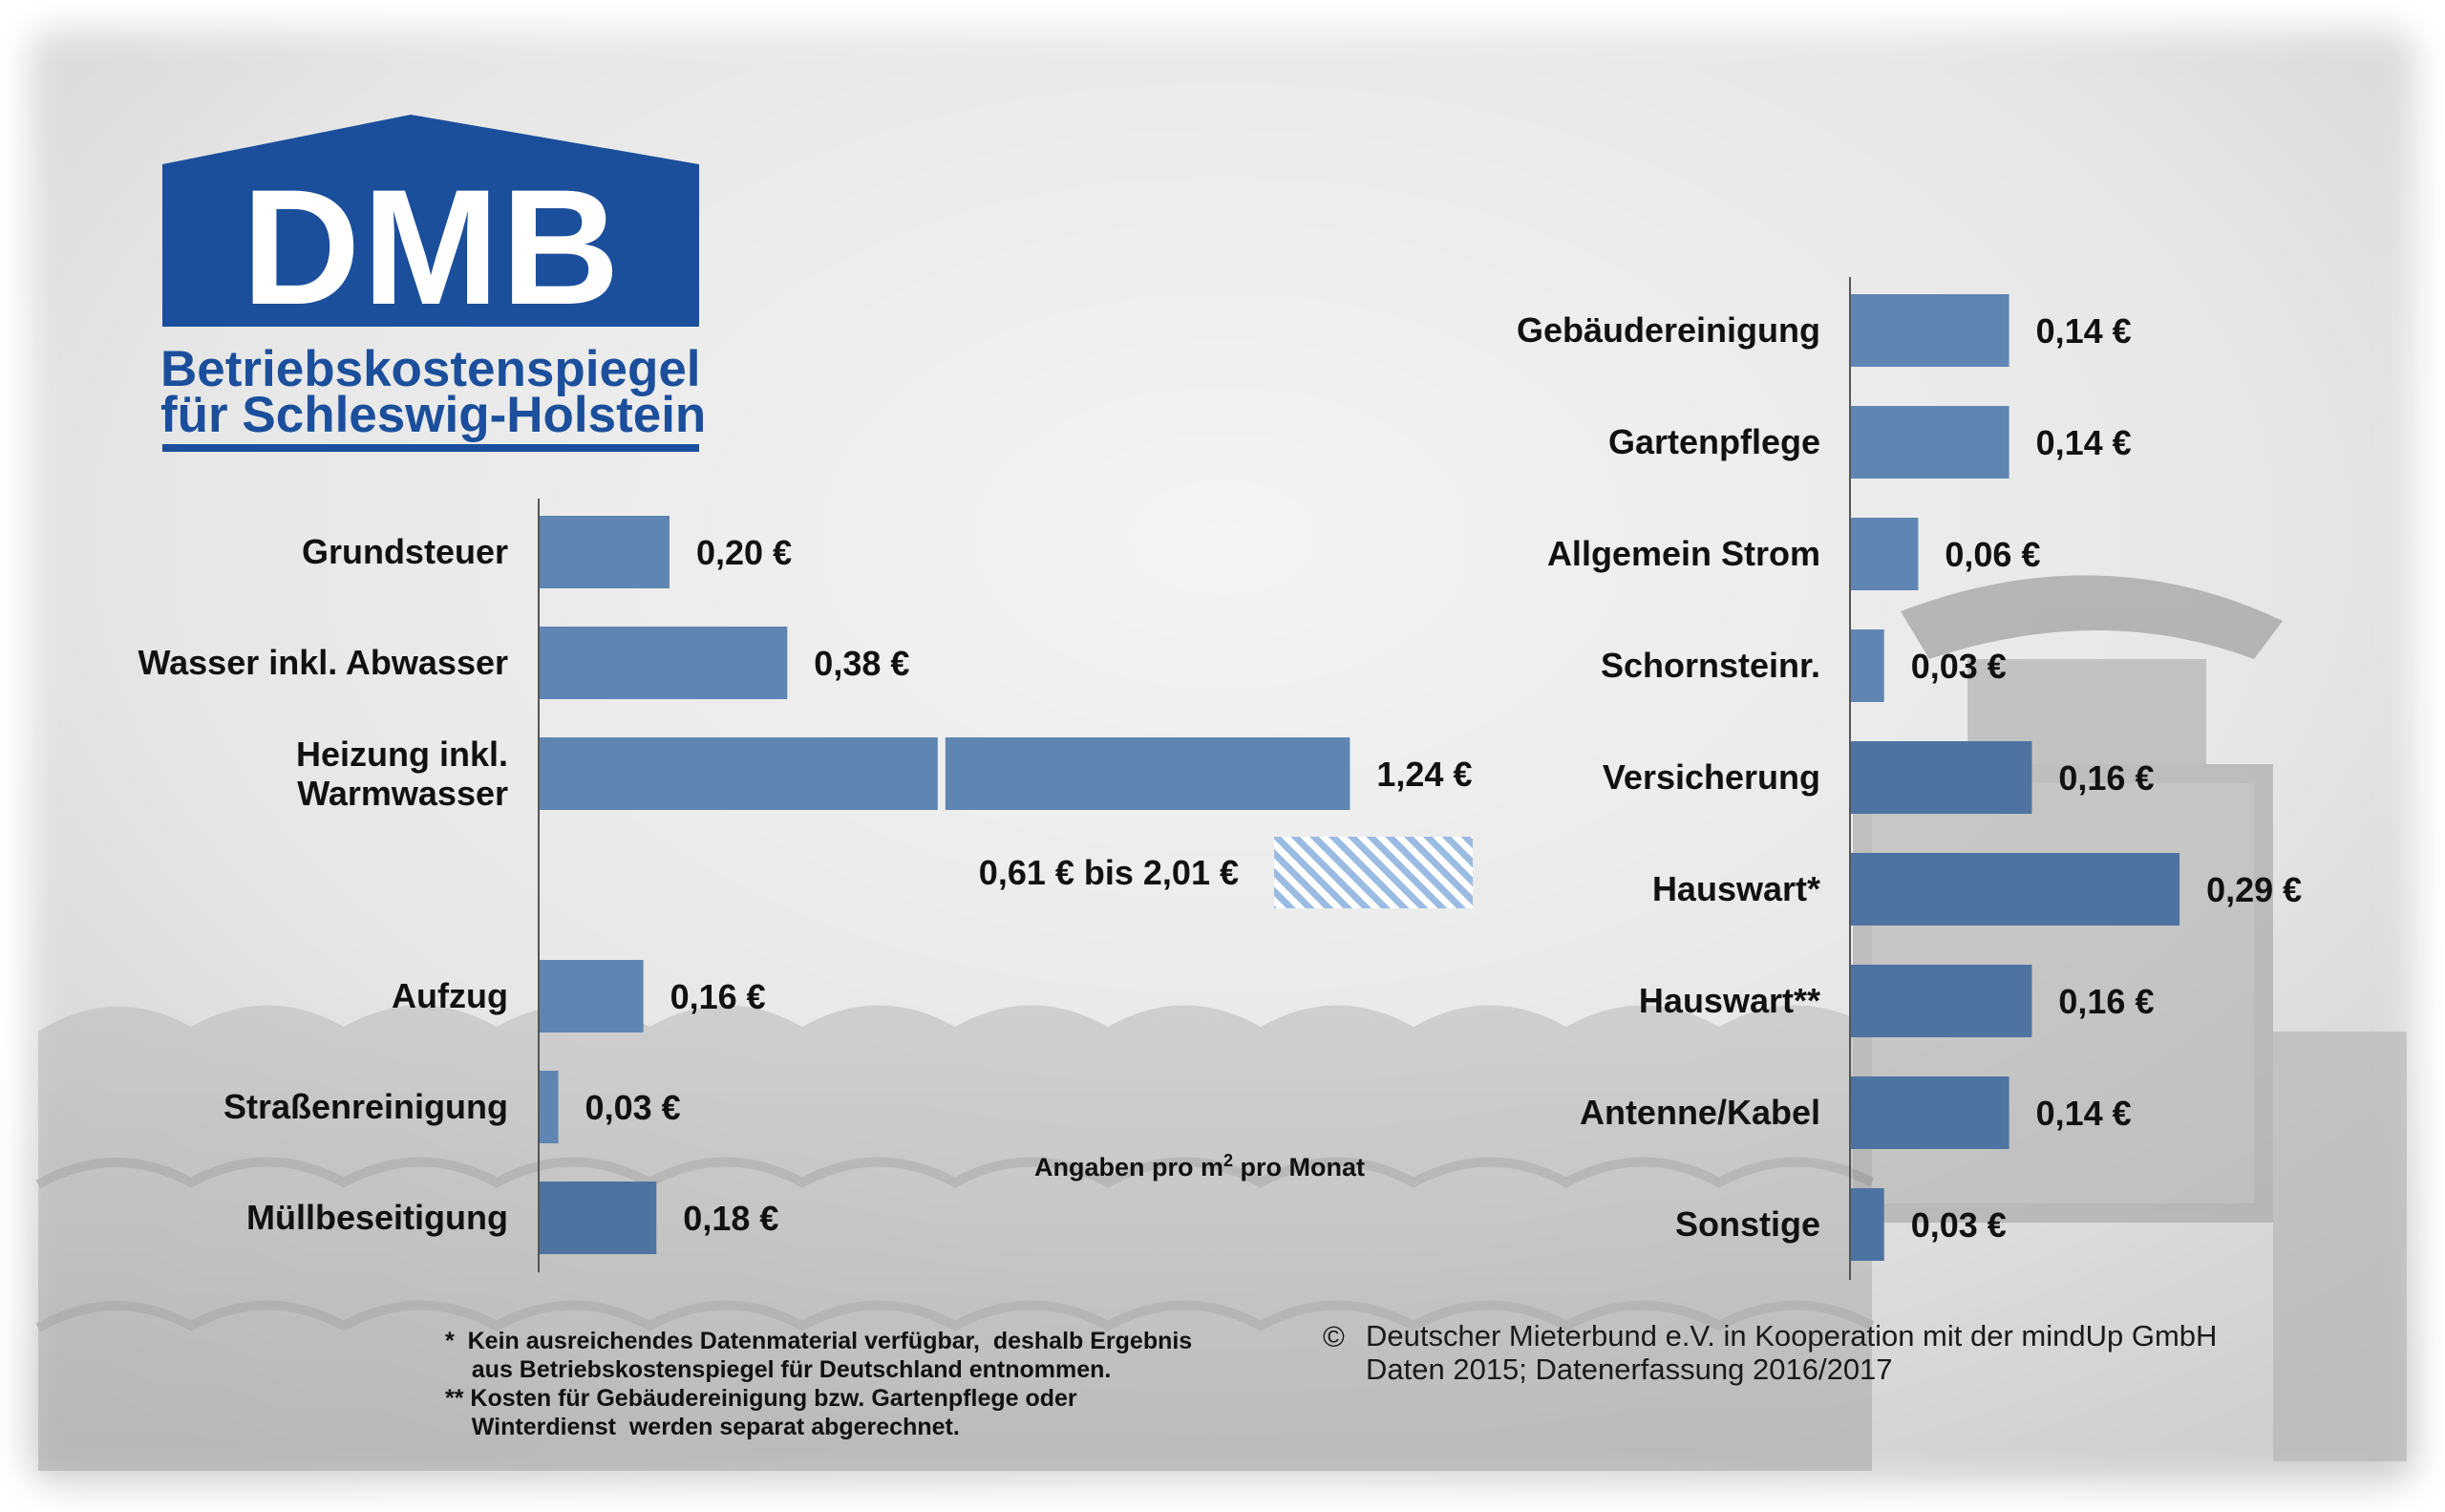  What do you see at coordinates (1959, 1225) in the screenshot?
I see `value-label-sonstige: 0,03 €` at bounding box center [1959, 1225].